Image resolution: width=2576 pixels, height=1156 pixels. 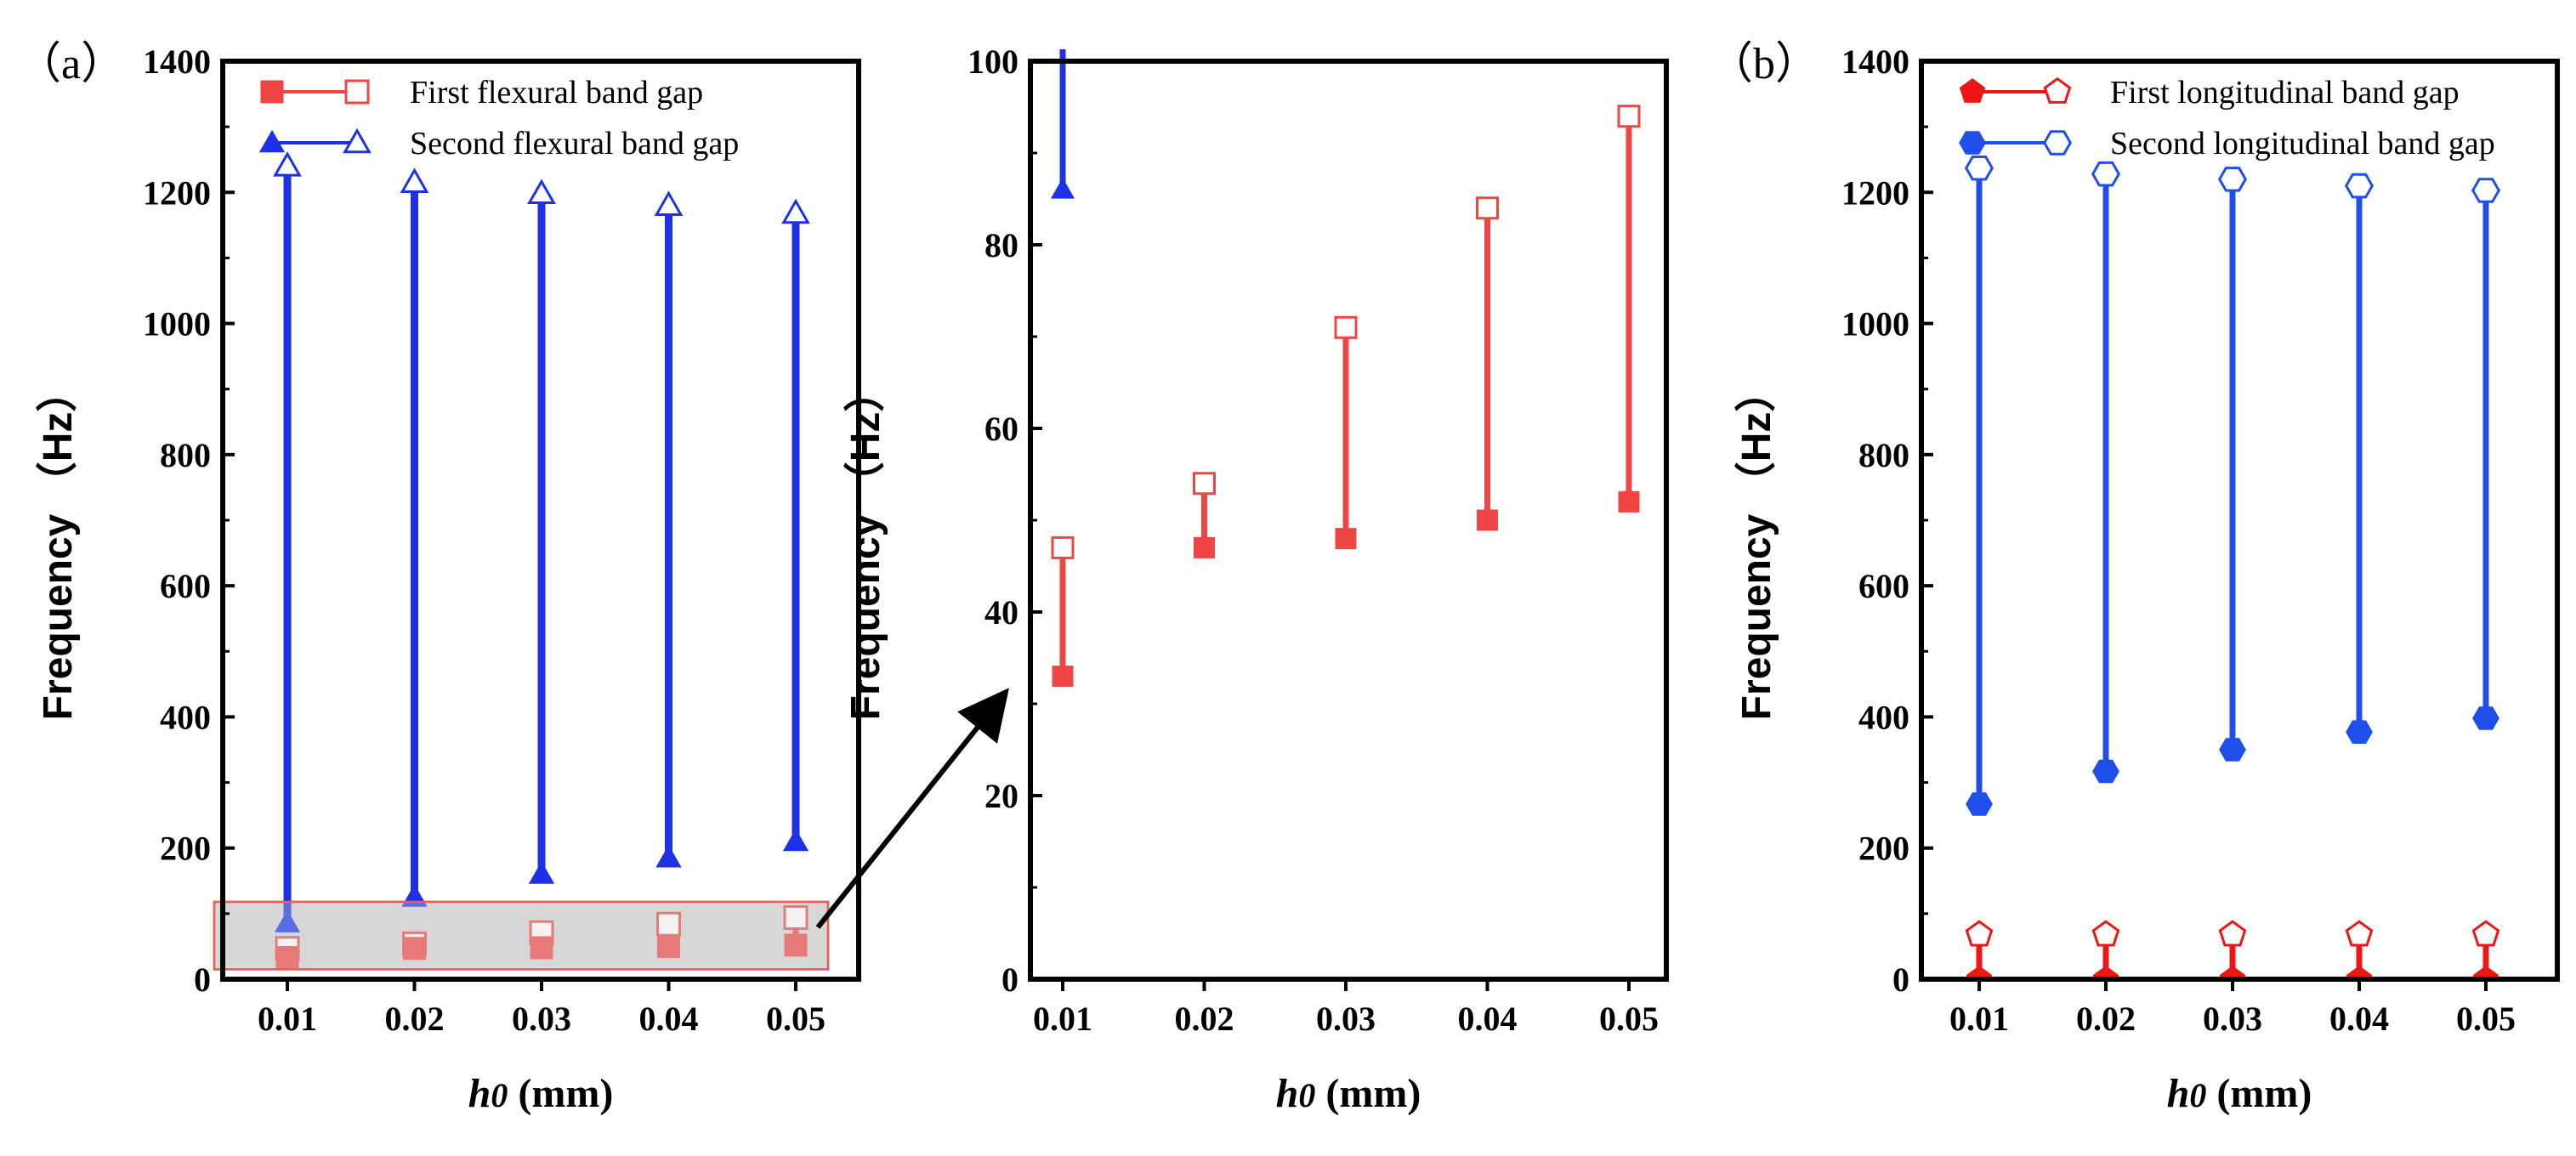 I want to click on zoom-highlight-box, so click(x=521, y=936).